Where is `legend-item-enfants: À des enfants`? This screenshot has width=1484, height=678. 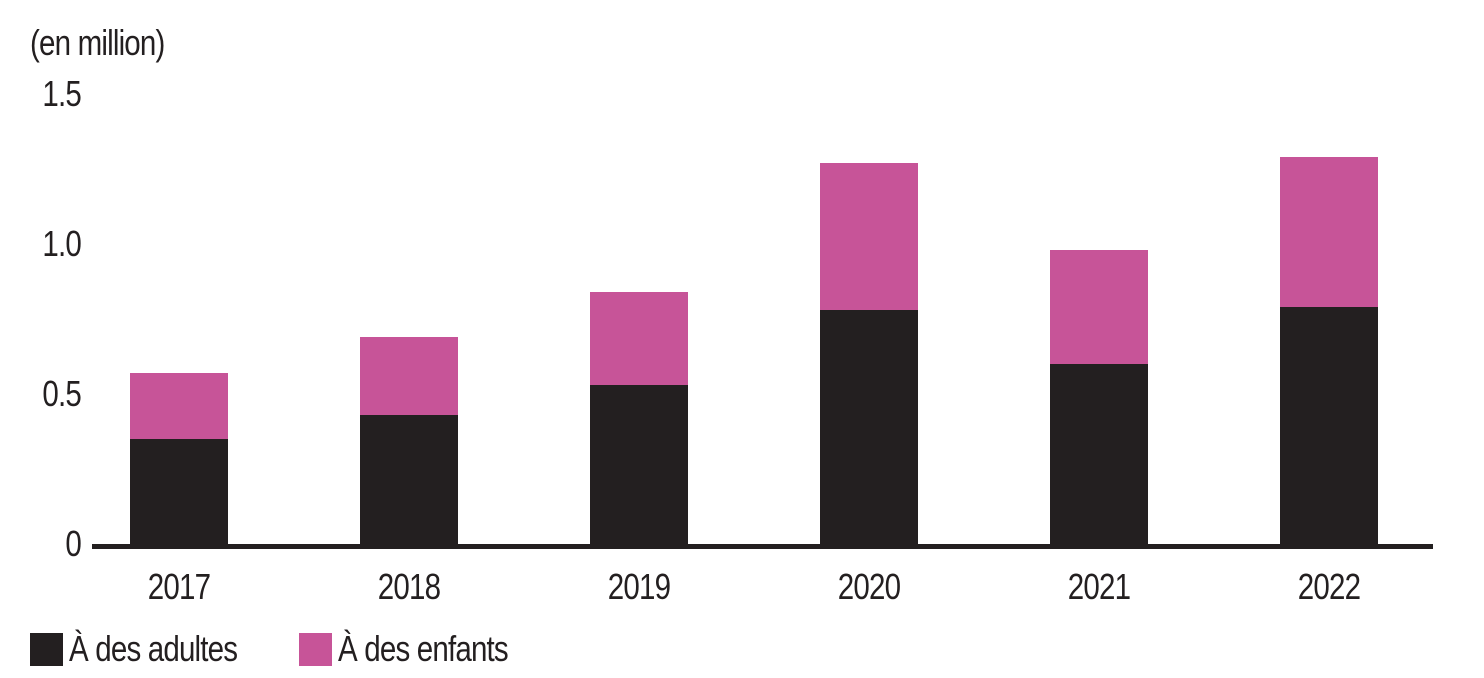 legend-item-enfants: À des enfants is located at coordinates (422, 648).